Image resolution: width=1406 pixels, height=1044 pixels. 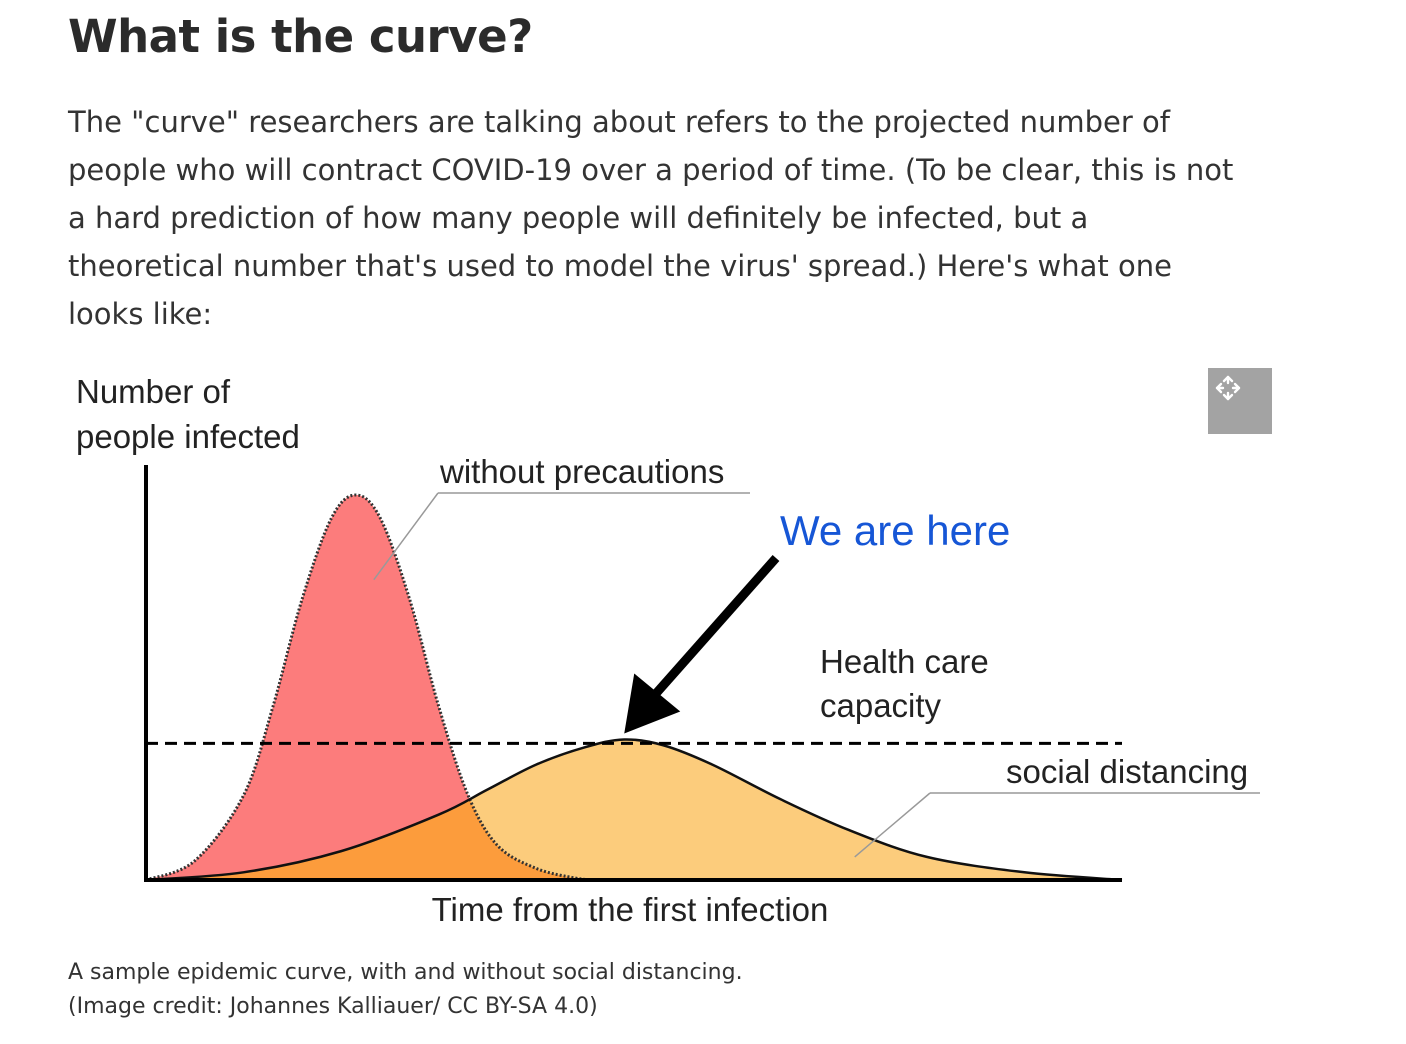 What do you see at coordinates (634, 810) in the screenshot?
I see `social-distancing-curve` at bounding box center [634, 810].